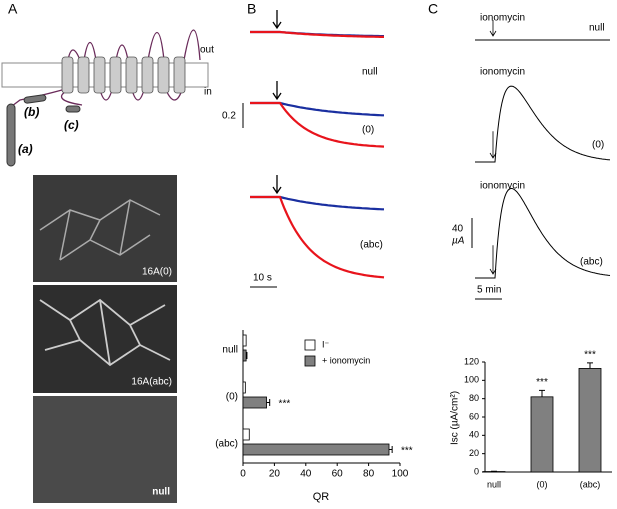 This screenshot has height=509, width=617. What do you see at coordinates (455, 418) in the screenshot?
I see `y-axis-label: Isc (µA/cm²)` at bounding box center [455, 418].